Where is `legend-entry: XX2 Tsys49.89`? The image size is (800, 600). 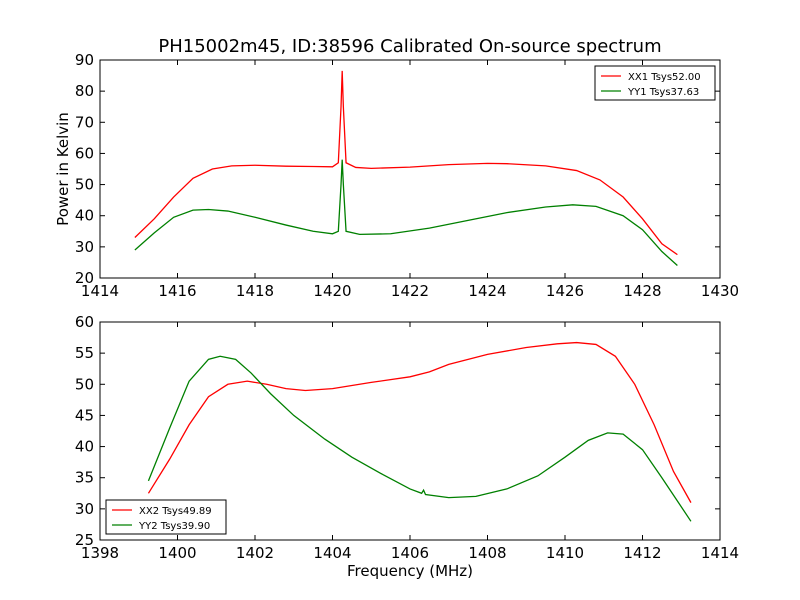 legend-entry: XX2 Tsys49.89 is located at coordinates (175, 511).